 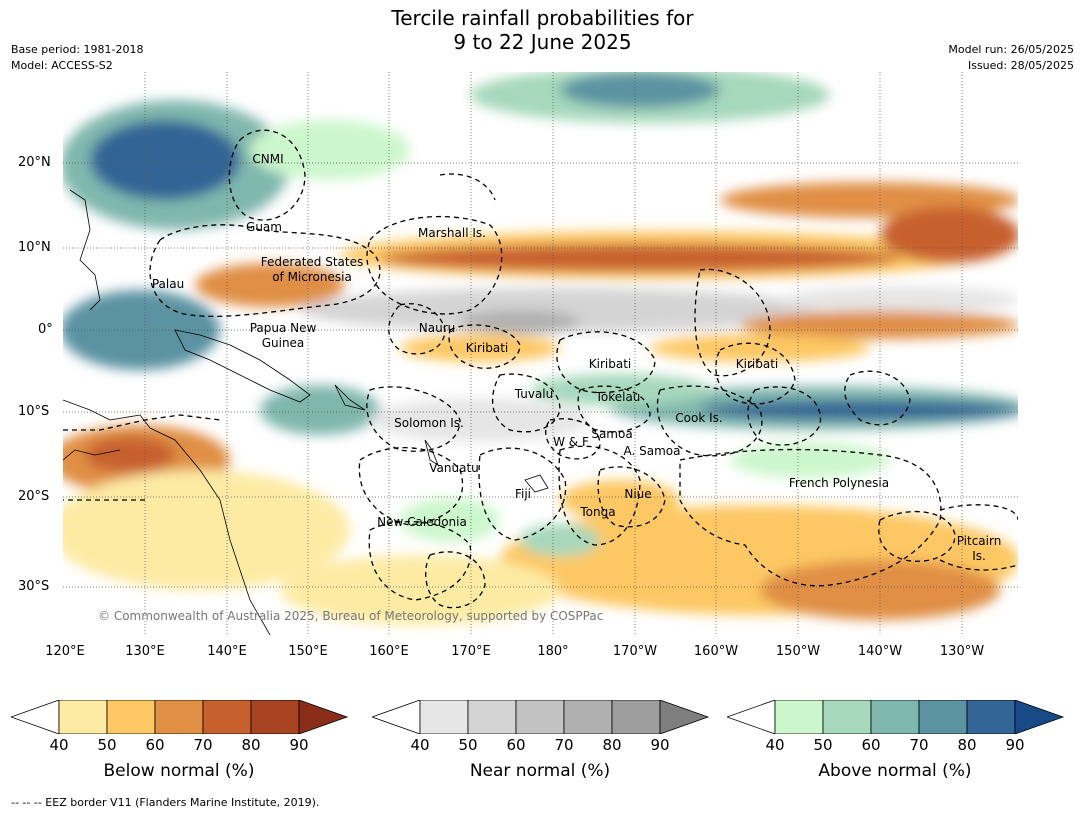 I want to click on region-png-line1: Papua New, so click(x=283, y=328).